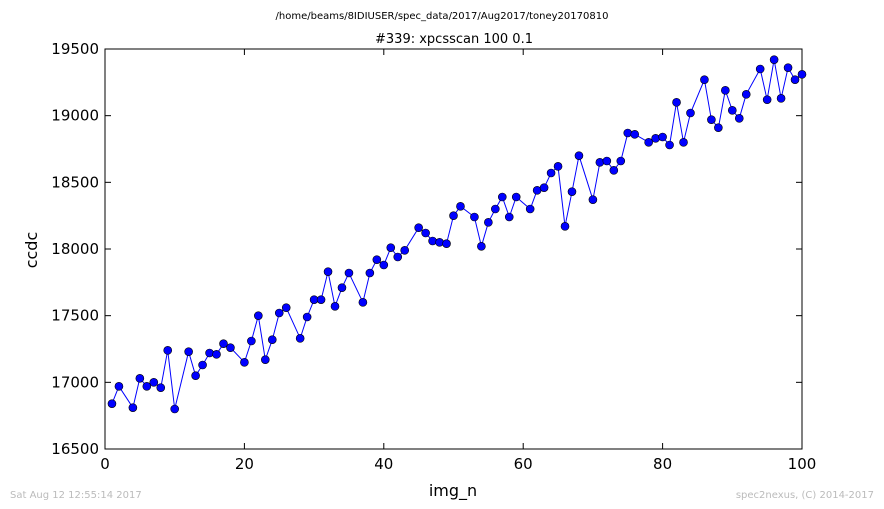  What do you see at coordinates (75, 316) in the screenshot?
I see `y-tick-label: 17500` at bounding box center [75, 316].